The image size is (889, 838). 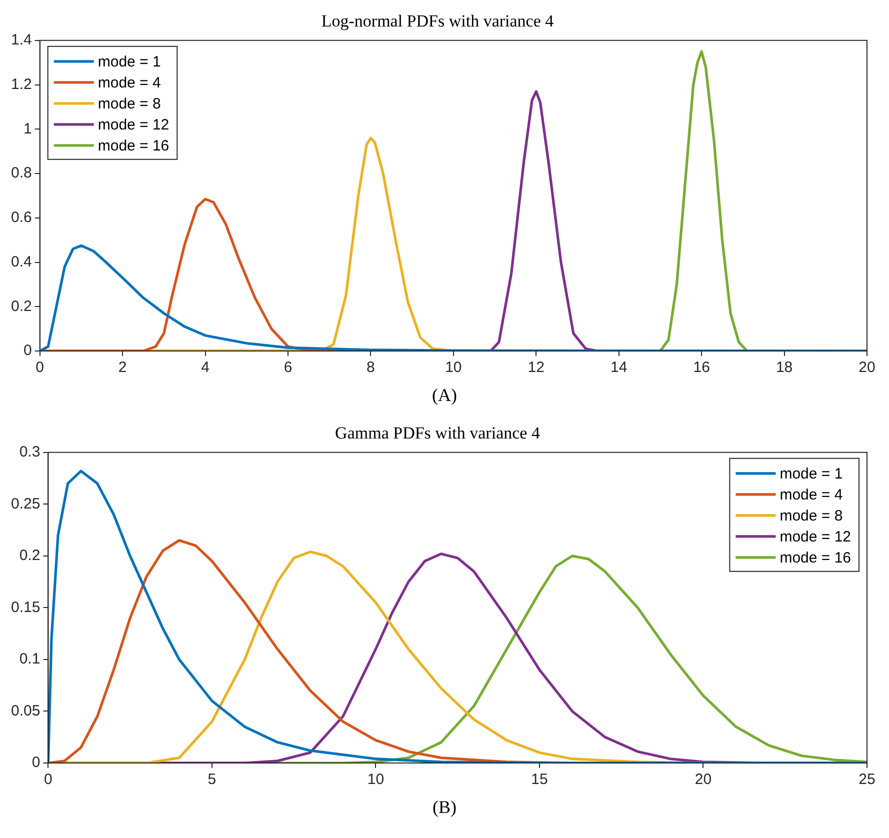 I want to click on y-tick-label: 0.8, so click(x=21, y=173).